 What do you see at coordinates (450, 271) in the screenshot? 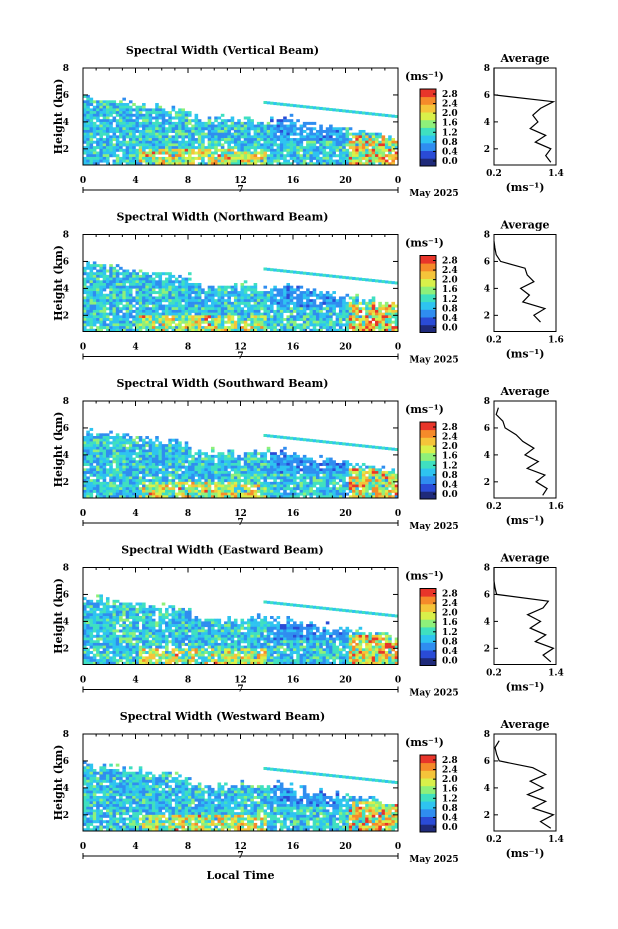
I see `colorbar-tick-label: 2.4` at bounding box center [450, 271].